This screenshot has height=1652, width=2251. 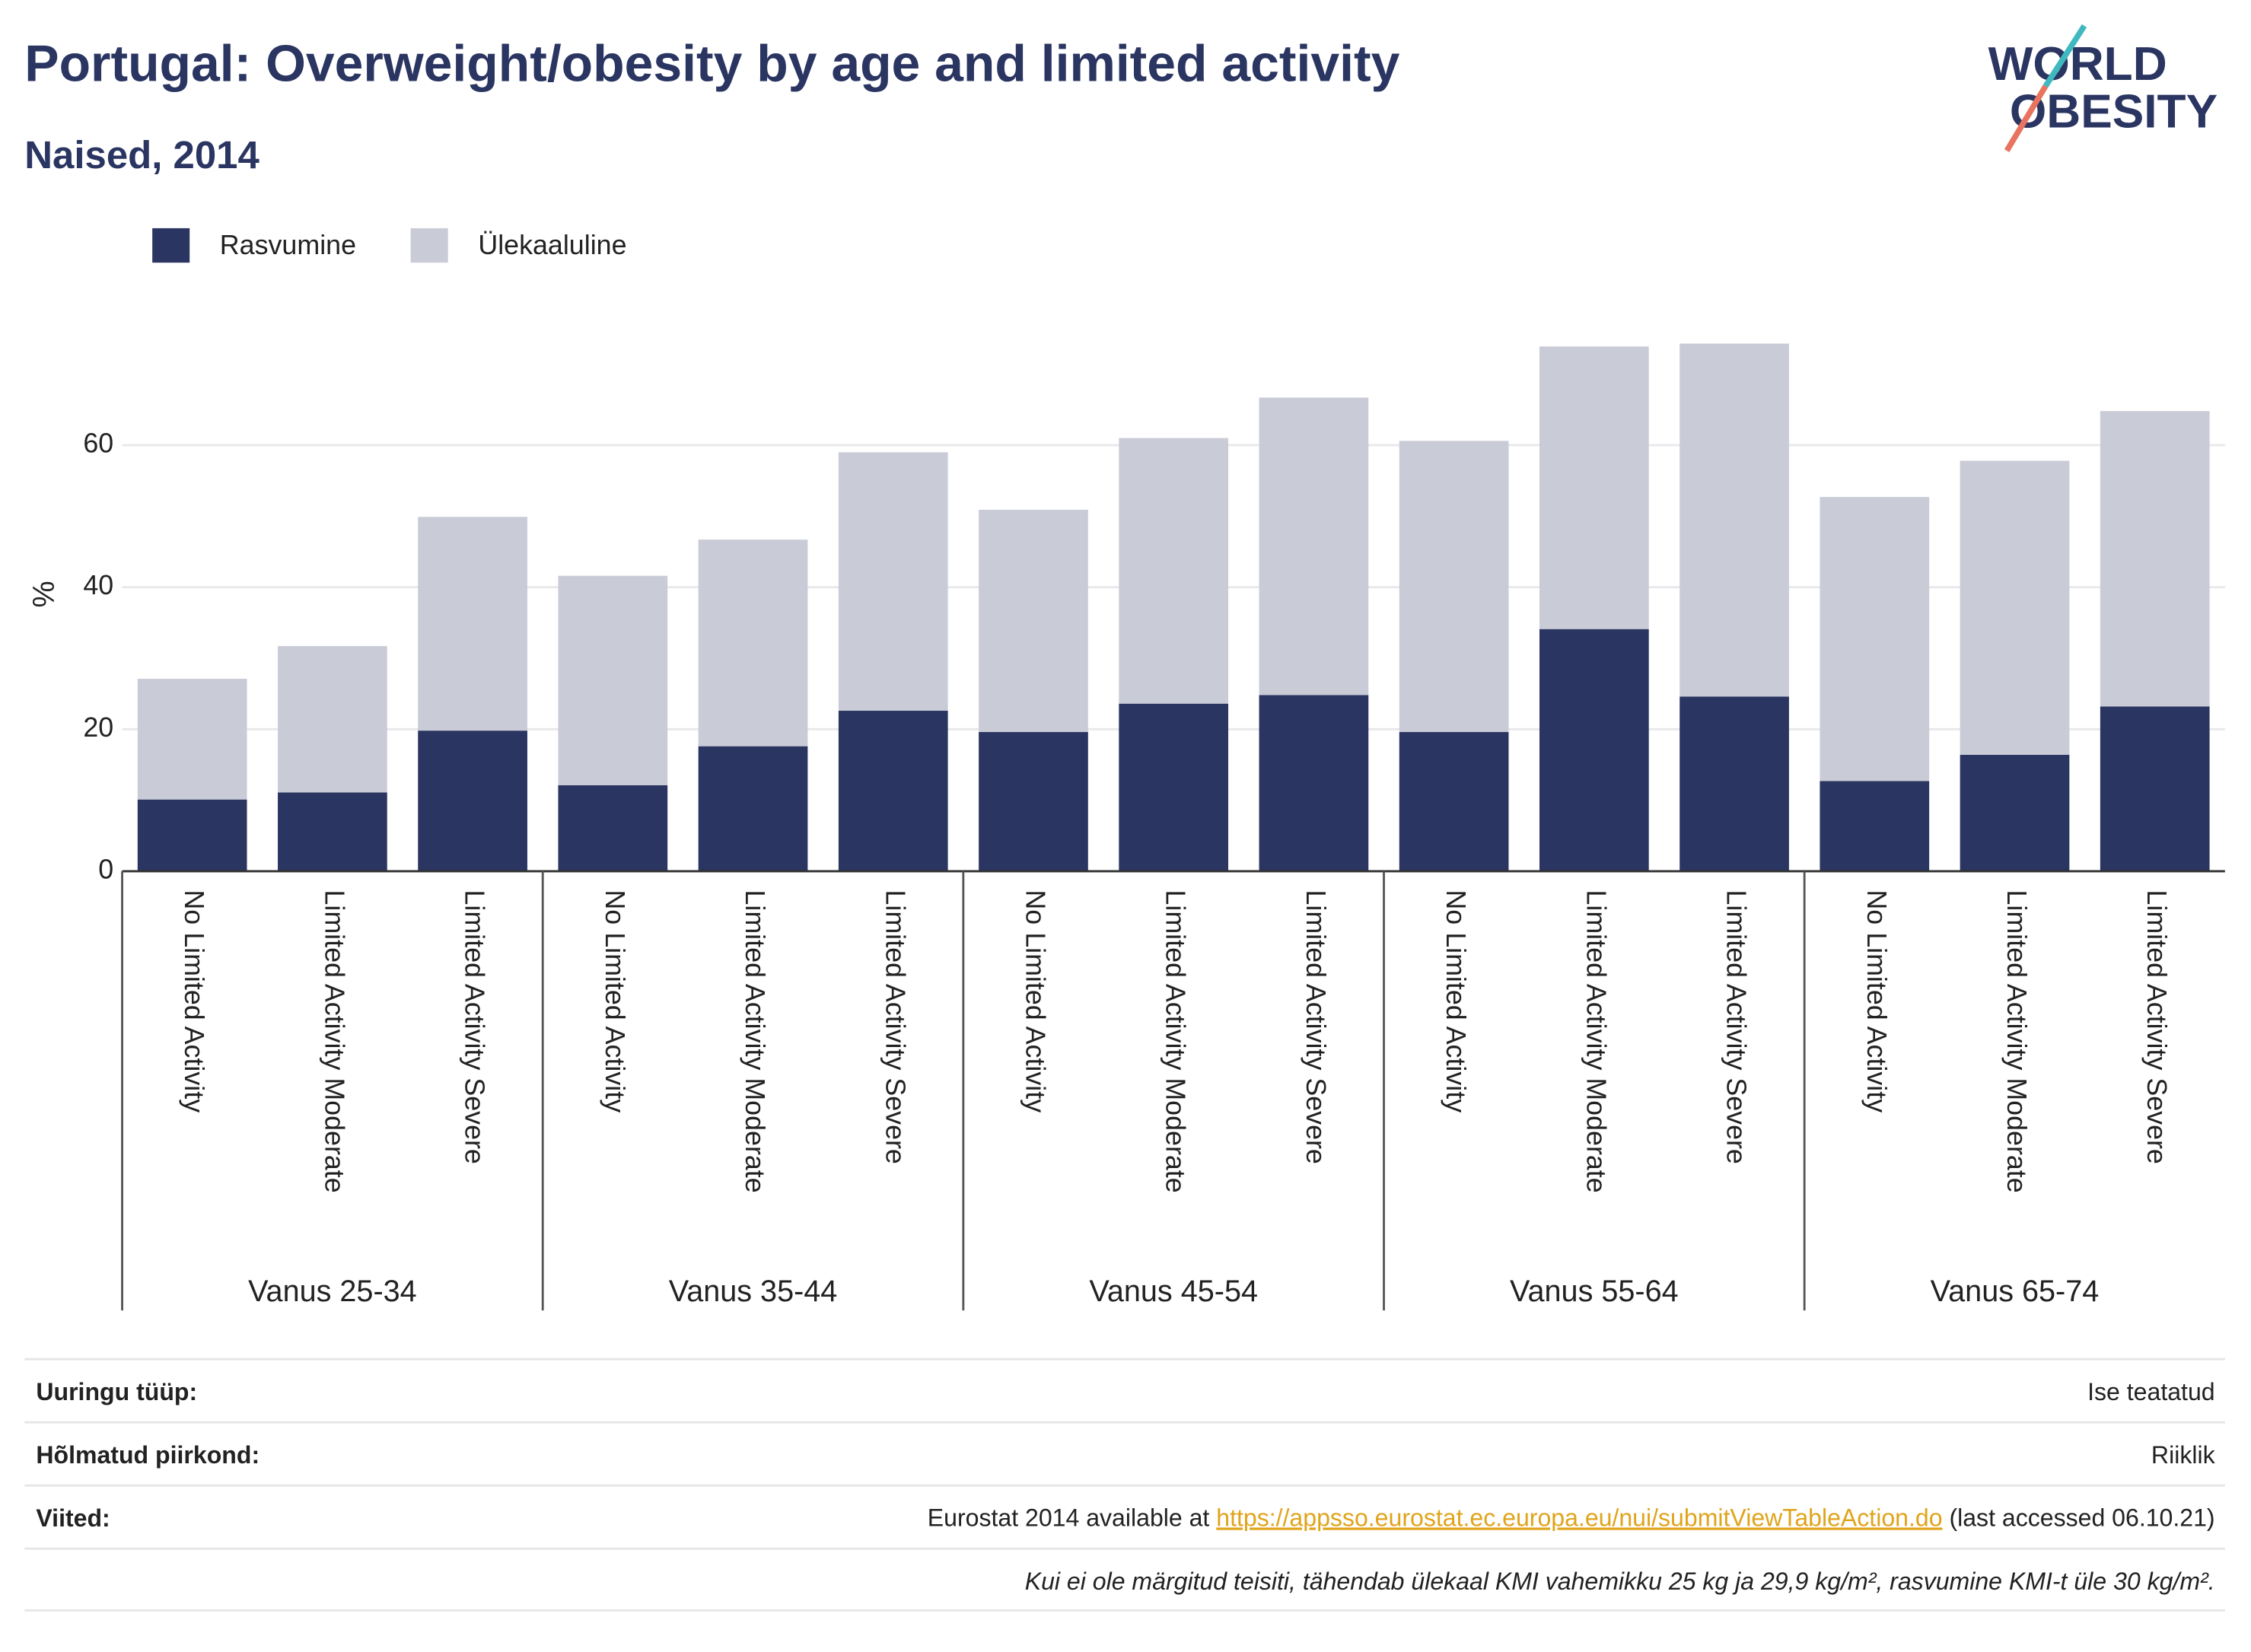 I want to click on footer-value: Ise teatatud, so click(x=2150, y=1391).